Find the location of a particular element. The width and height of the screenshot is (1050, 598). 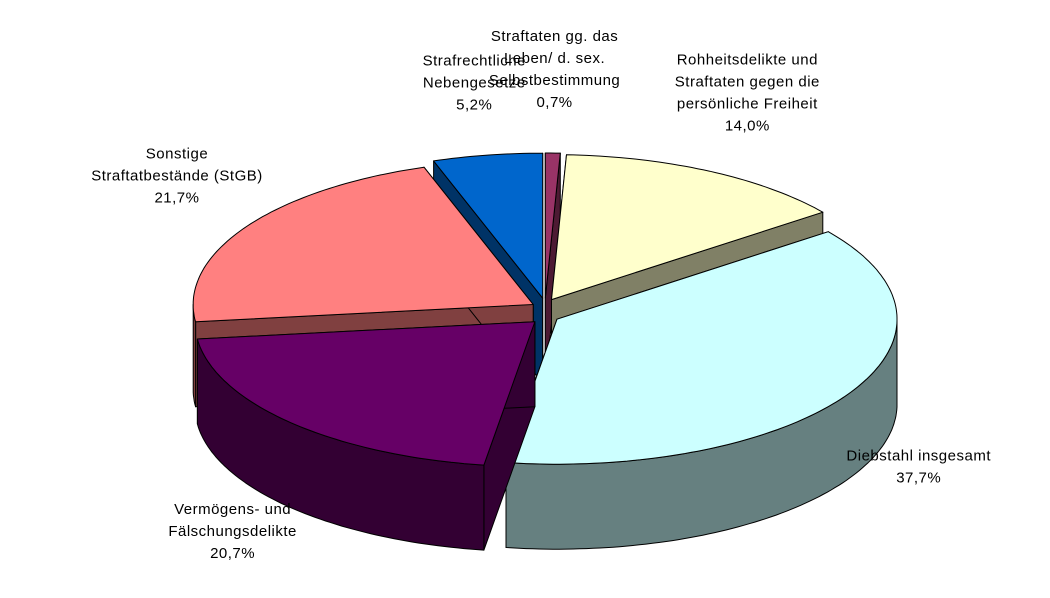

slice-value-label: 14,0% is located at coordinates (747, 126).